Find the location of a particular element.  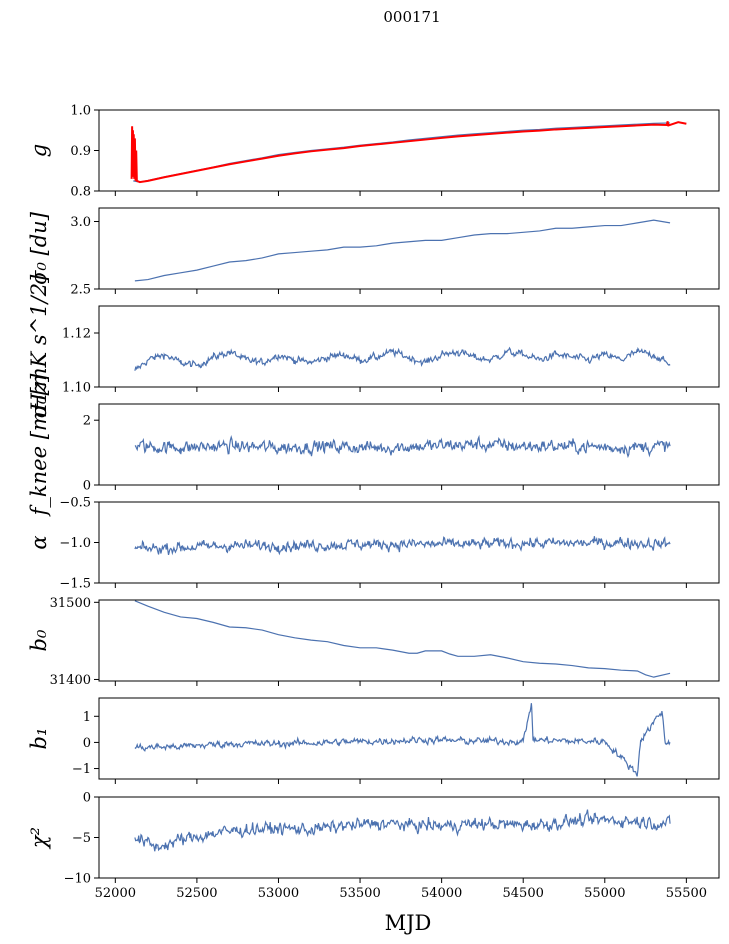

x-tick-label-0: 52000 is located at coordinates (115, 893).